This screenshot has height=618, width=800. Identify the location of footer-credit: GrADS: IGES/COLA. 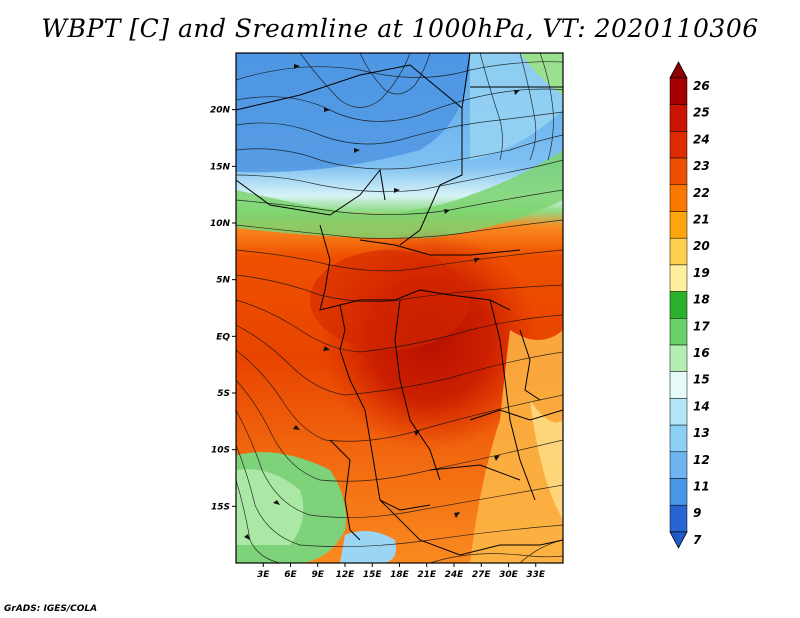
(51, 609).